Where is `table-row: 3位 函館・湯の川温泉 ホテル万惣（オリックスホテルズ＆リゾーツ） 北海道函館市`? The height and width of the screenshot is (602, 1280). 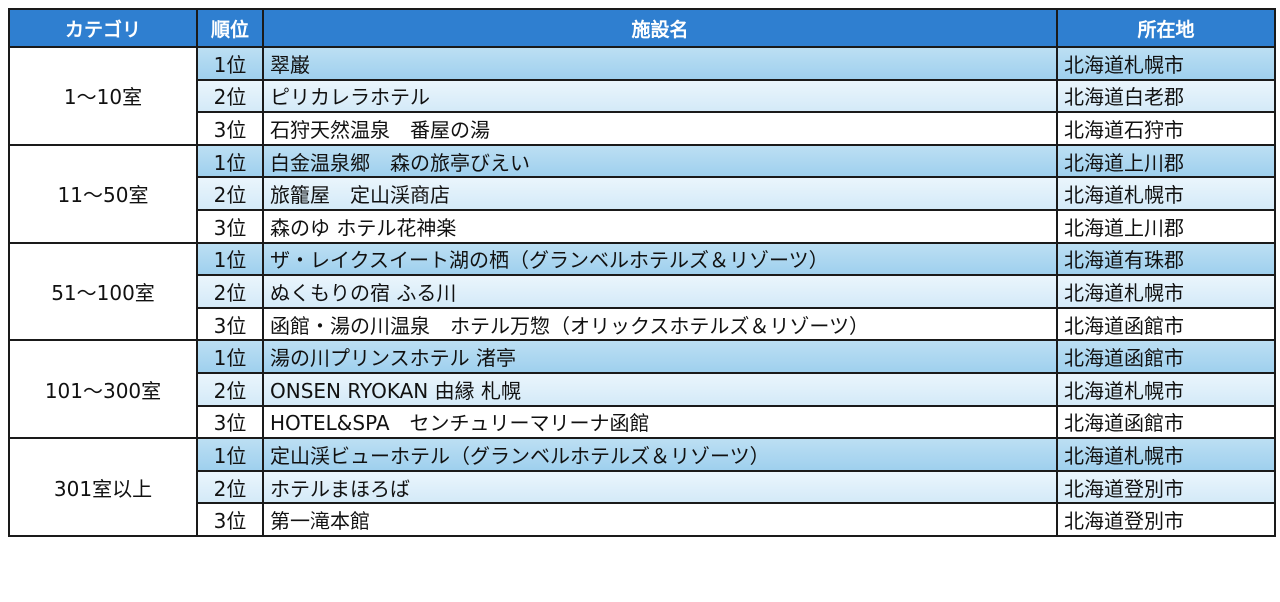
table-row: 3位 函館・湯の川温泉 ホテル万惣（オリックスホテルズ＆リゾーツ） 北海道函館市 is located at coordinates (642, 324).